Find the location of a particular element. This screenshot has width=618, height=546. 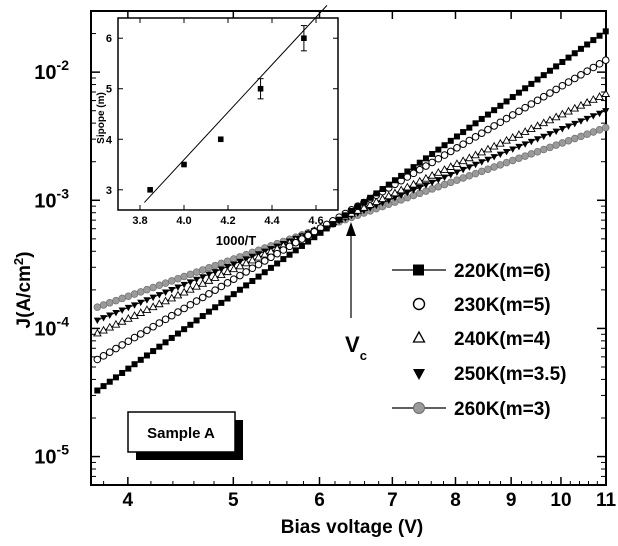

svg-text: J(A/cm2) is located at coordinates (23, 290).